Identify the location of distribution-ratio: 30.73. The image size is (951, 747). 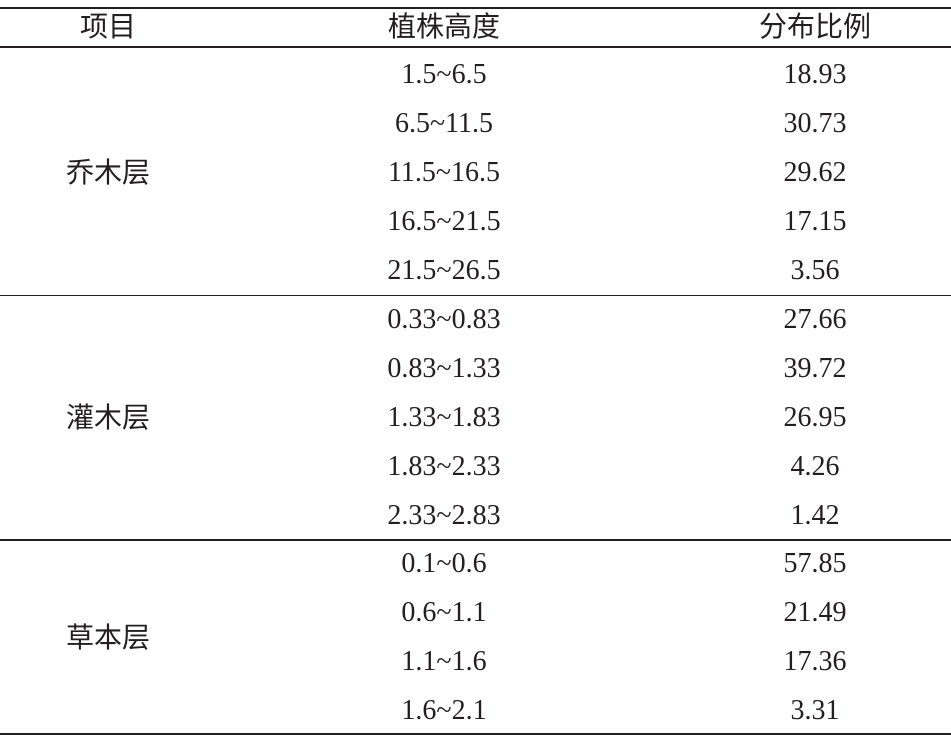
(815, 124).